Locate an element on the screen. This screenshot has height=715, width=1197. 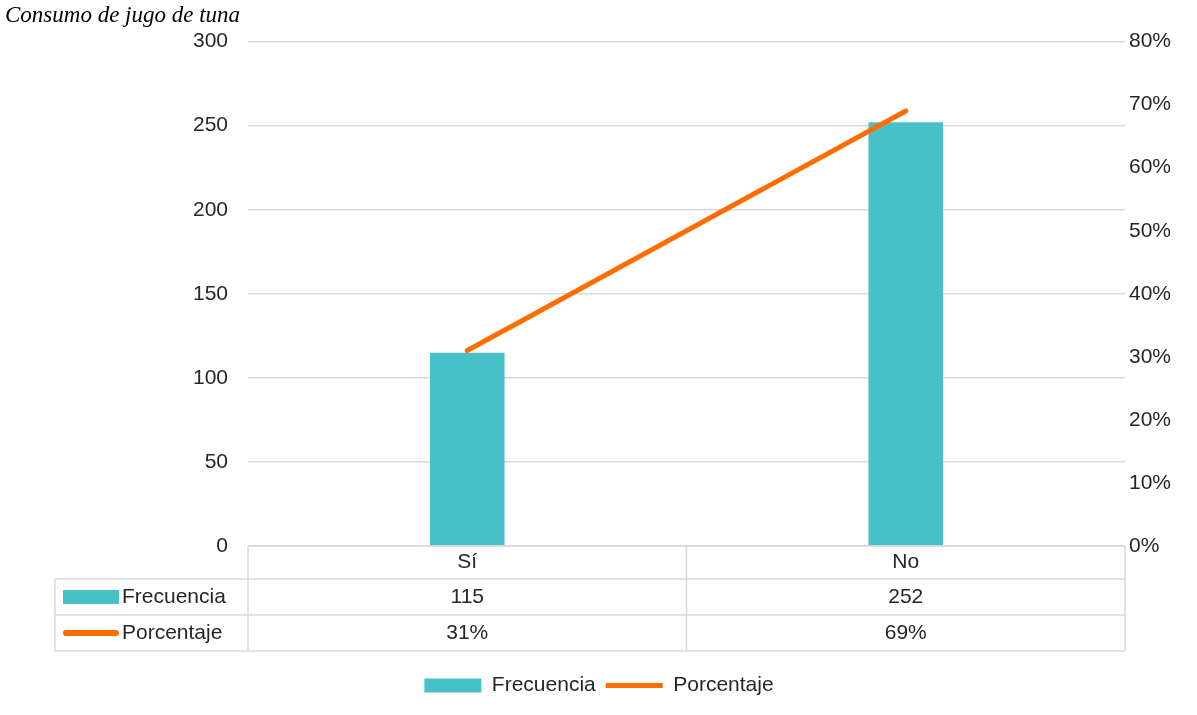
y-tick-label: 0 is located at coordinates (222, 544).